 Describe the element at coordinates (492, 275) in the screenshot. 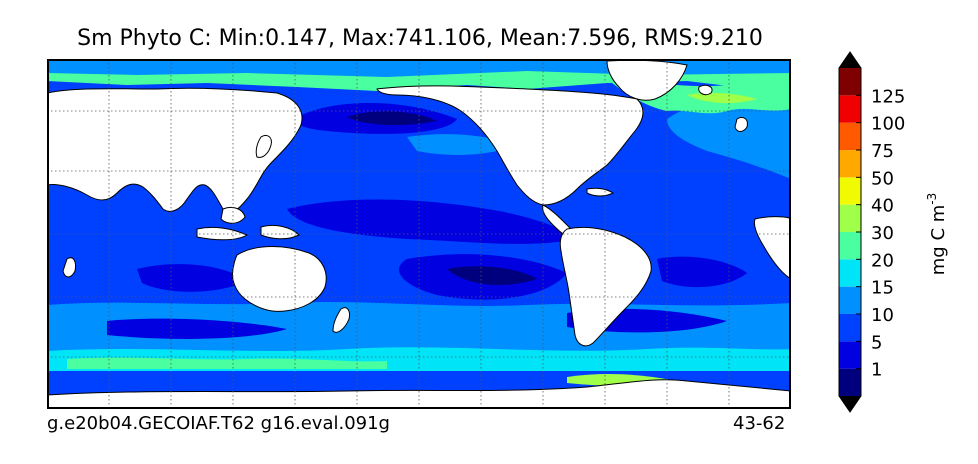

I see `south-pacific-core` at that location.